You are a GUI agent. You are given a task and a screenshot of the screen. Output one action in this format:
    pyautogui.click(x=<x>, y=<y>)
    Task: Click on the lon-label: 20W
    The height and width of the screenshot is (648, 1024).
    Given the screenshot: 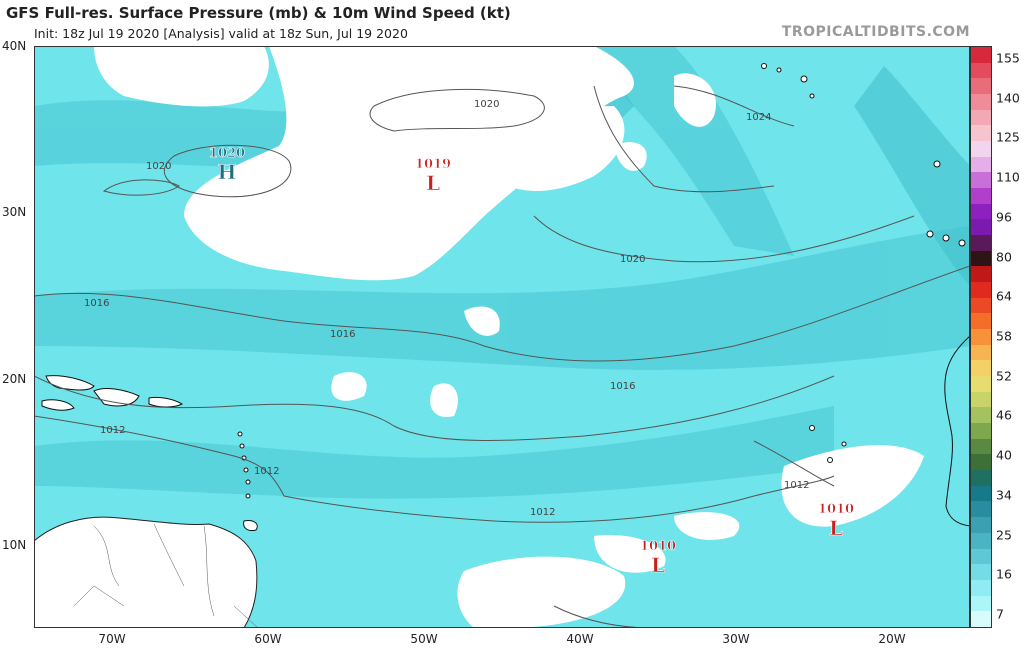 What is the action you would take?
    pyautogui.click(x=892, y=639)
    